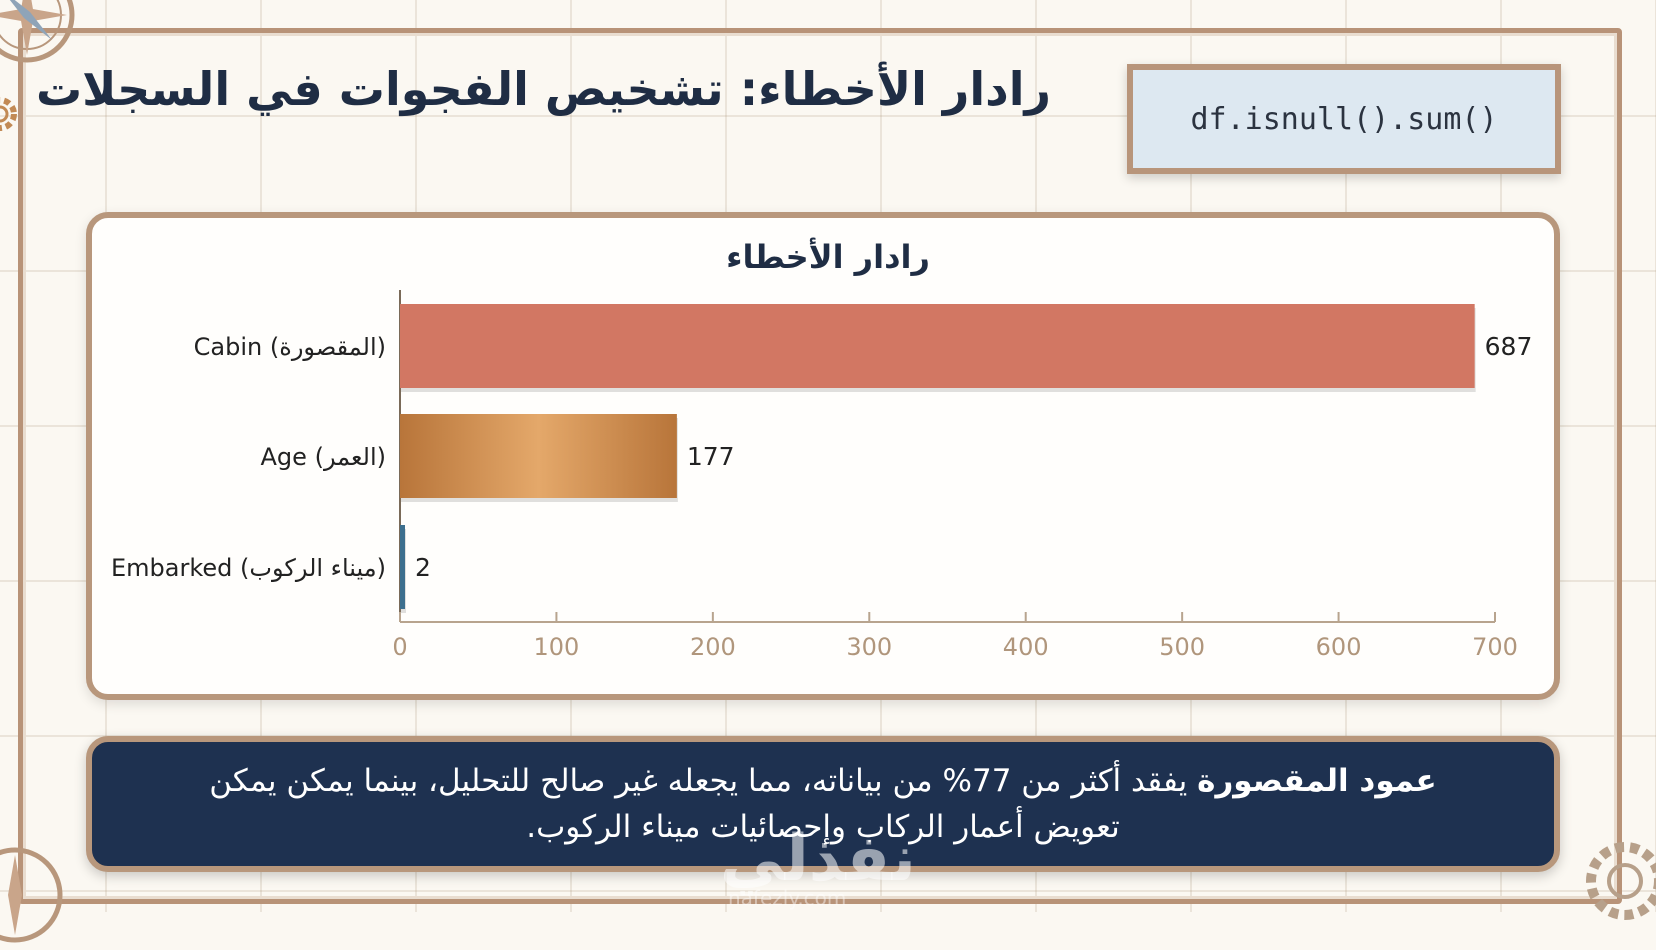  What do you see at coordinates (37, 31) in the screenshot?
I see `compass-icon` at bounding box center [37, 31].